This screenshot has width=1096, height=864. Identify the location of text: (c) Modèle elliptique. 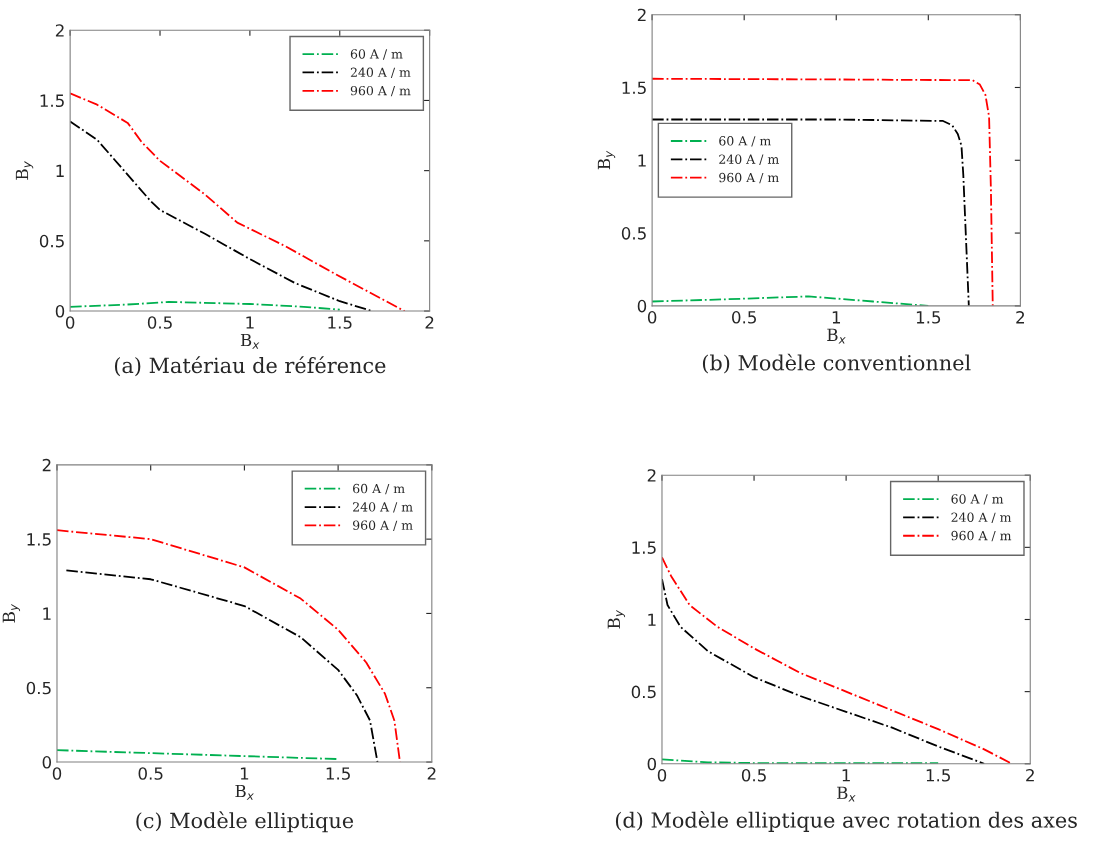
(245, 822).